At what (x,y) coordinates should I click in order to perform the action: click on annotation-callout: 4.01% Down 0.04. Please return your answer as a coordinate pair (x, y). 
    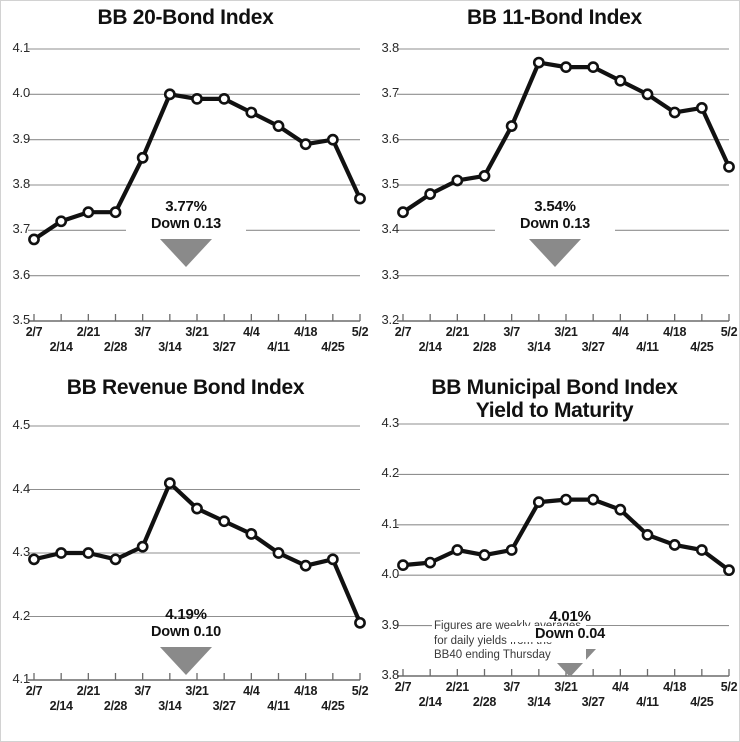
    Looking at the image, I should click on (570, 625).